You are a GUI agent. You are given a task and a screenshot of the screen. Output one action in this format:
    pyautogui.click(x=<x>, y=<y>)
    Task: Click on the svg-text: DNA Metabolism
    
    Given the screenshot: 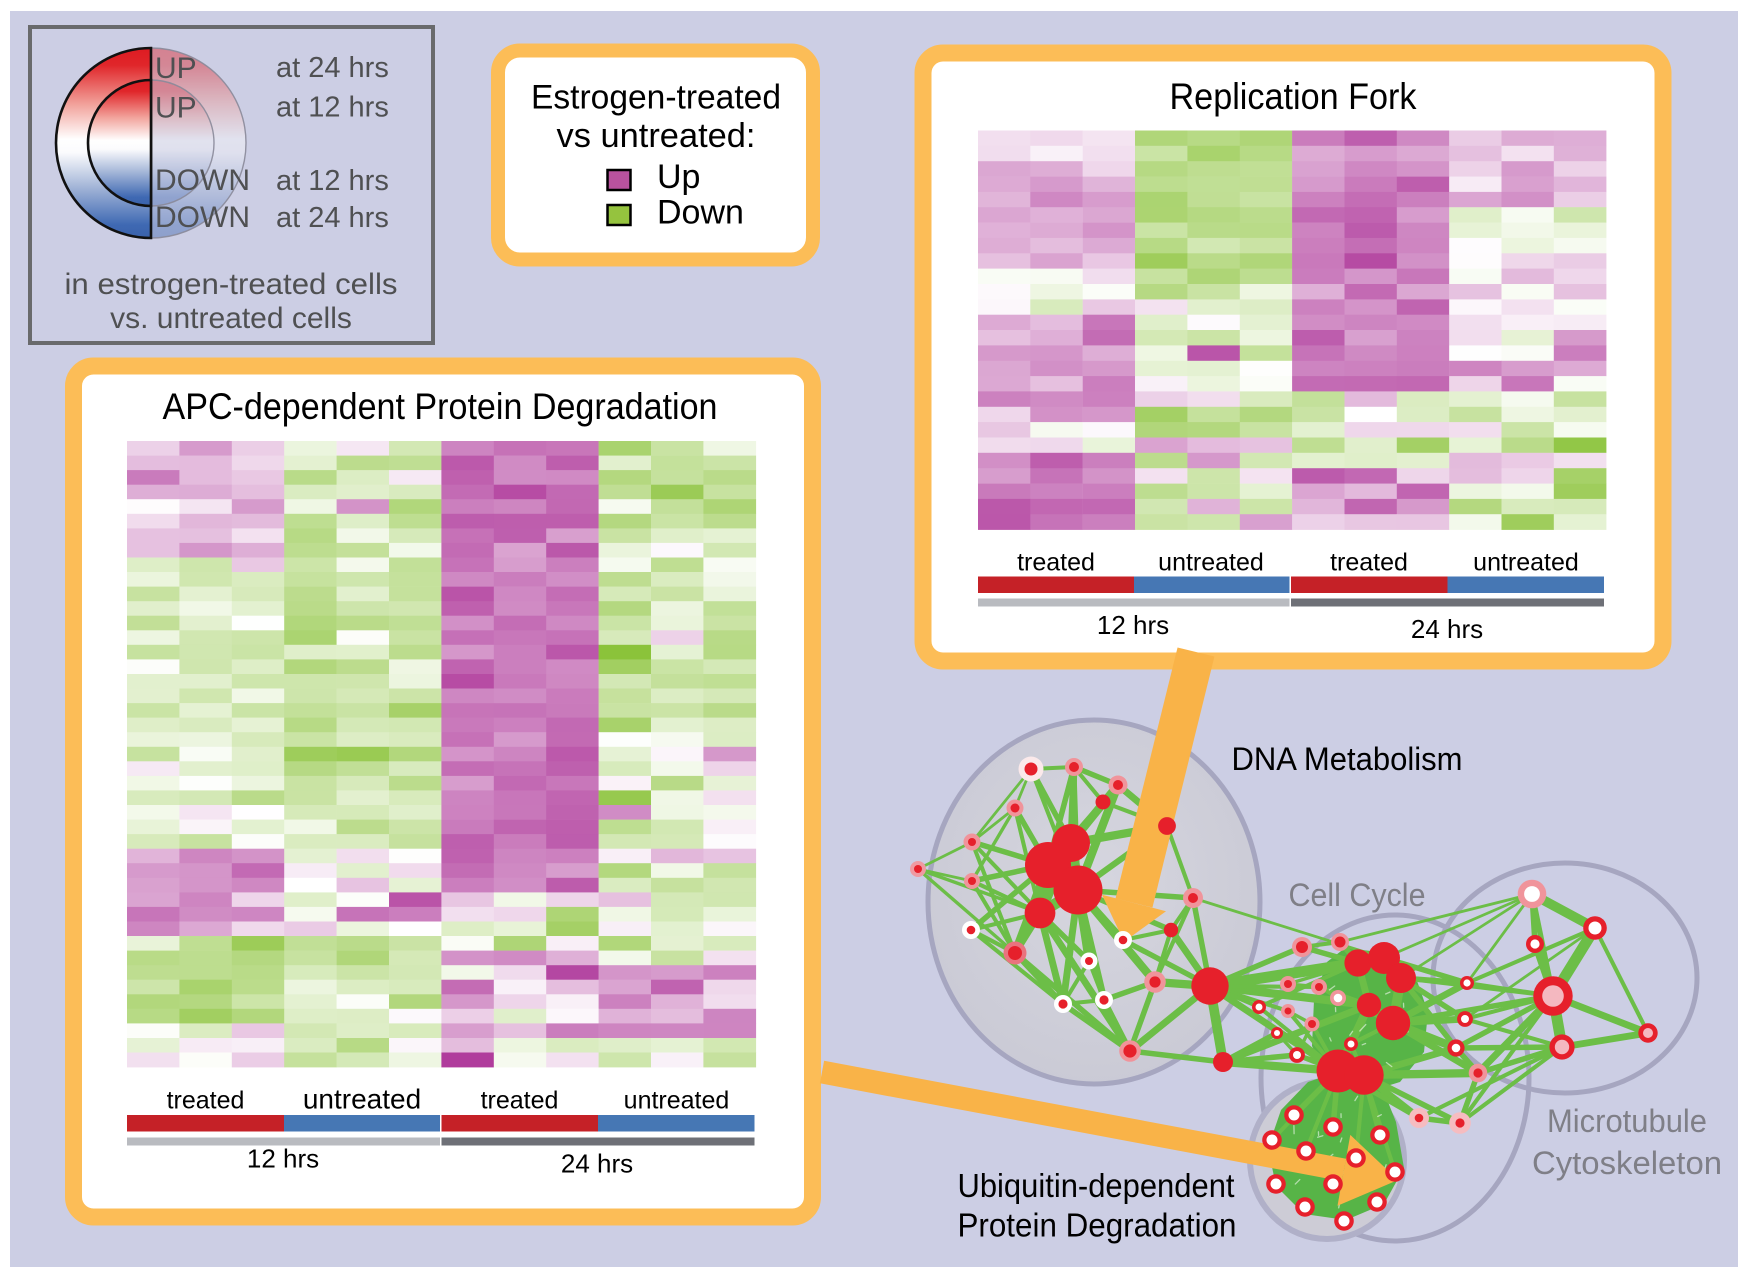 What is the action you would take?
    pyautogui.click(x=1347, y=759)
    